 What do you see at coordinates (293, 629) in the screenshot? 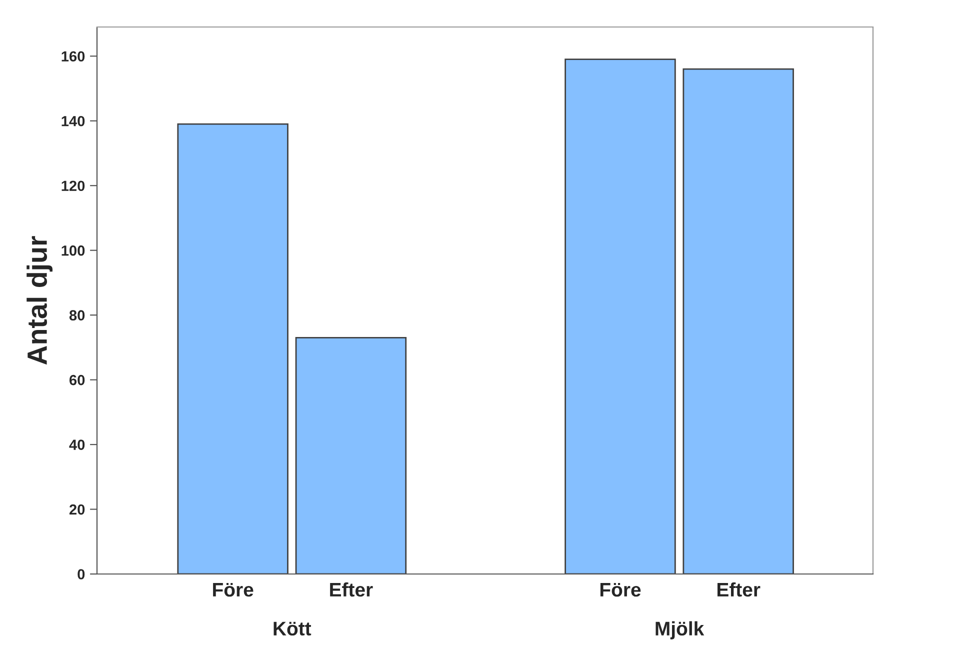
I see `text: Kött` at bounding box center [293, 629].